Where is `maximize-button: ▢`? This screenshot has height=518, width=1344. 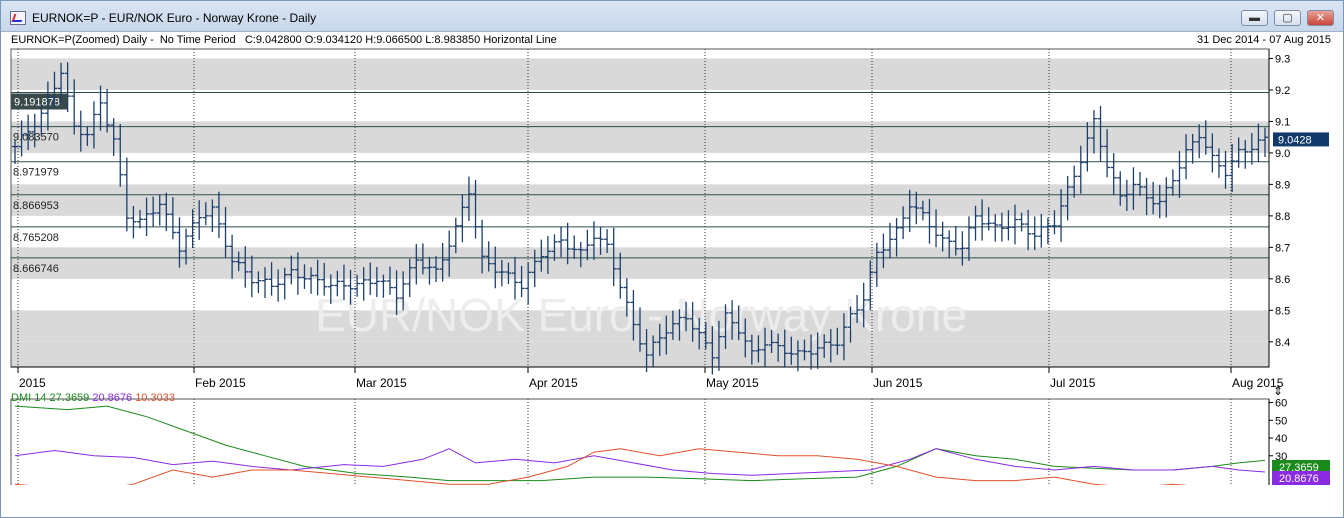
maximize-button: ▢ is located at coordinates (1287, 18).